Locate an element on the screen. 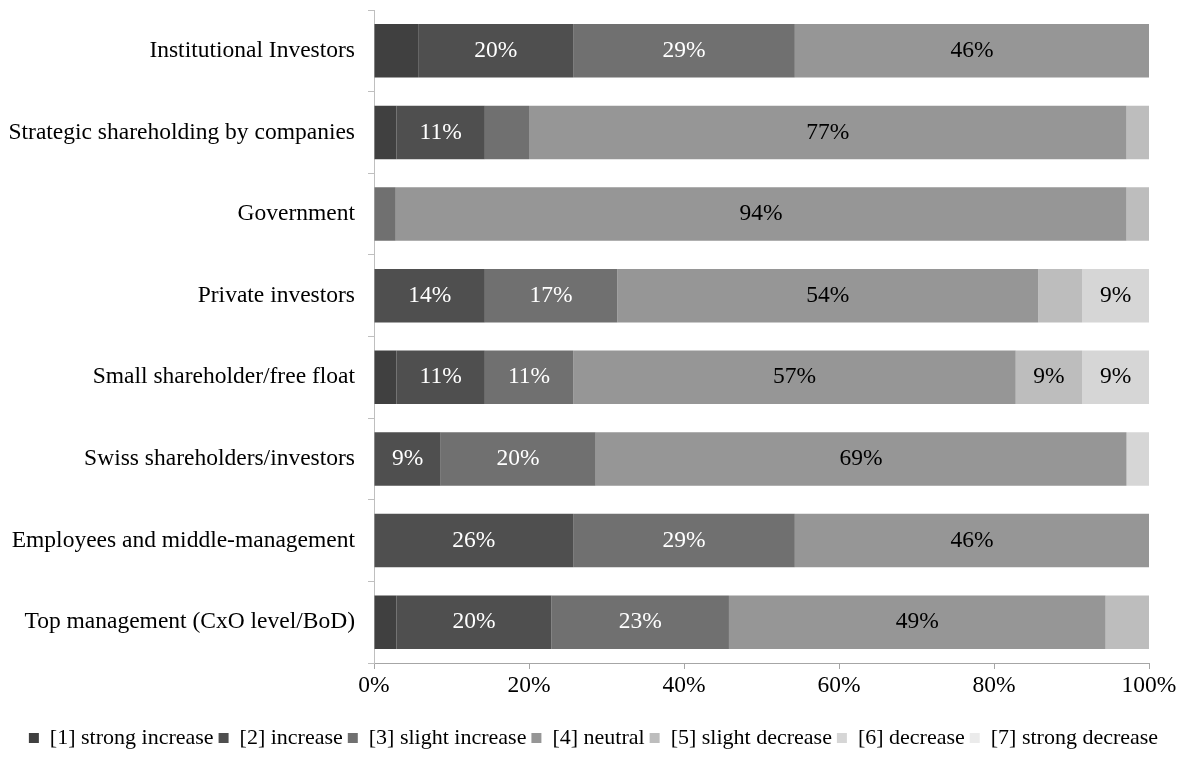 Image resolution: width=1187 pixels, height=769 pixels. y-tick-label: Institutional Investors is located at coordinates (252, 48).